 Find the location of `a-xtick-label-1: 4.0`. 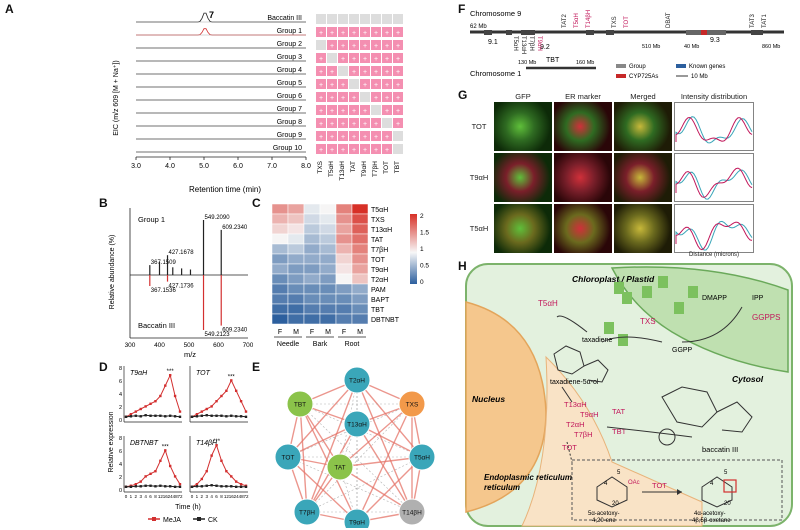

a-xtick-label-1: 4.0 is located at coordinates (170, 166).